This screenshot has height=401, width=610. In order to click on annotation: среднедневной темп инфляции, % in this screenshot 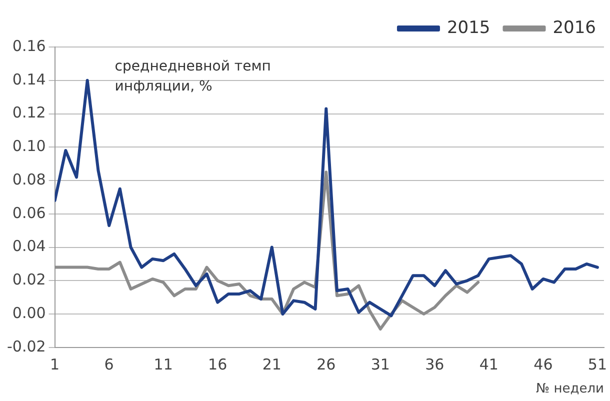, I will do `click(192, 76)`.